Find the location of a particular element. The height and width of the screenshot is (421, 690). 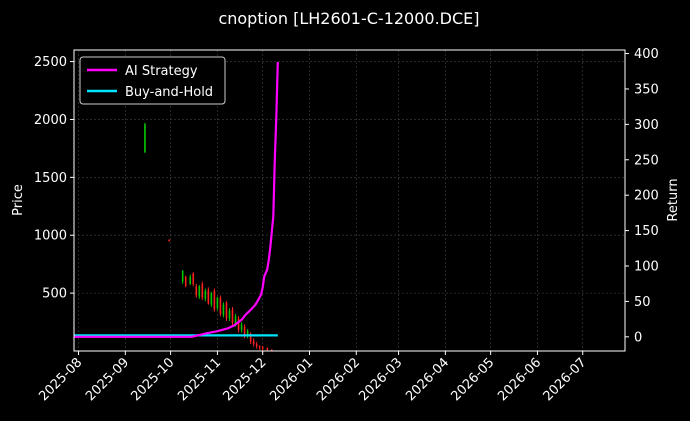

y2-tick-label: 150 is located at coordinates (646, 231).